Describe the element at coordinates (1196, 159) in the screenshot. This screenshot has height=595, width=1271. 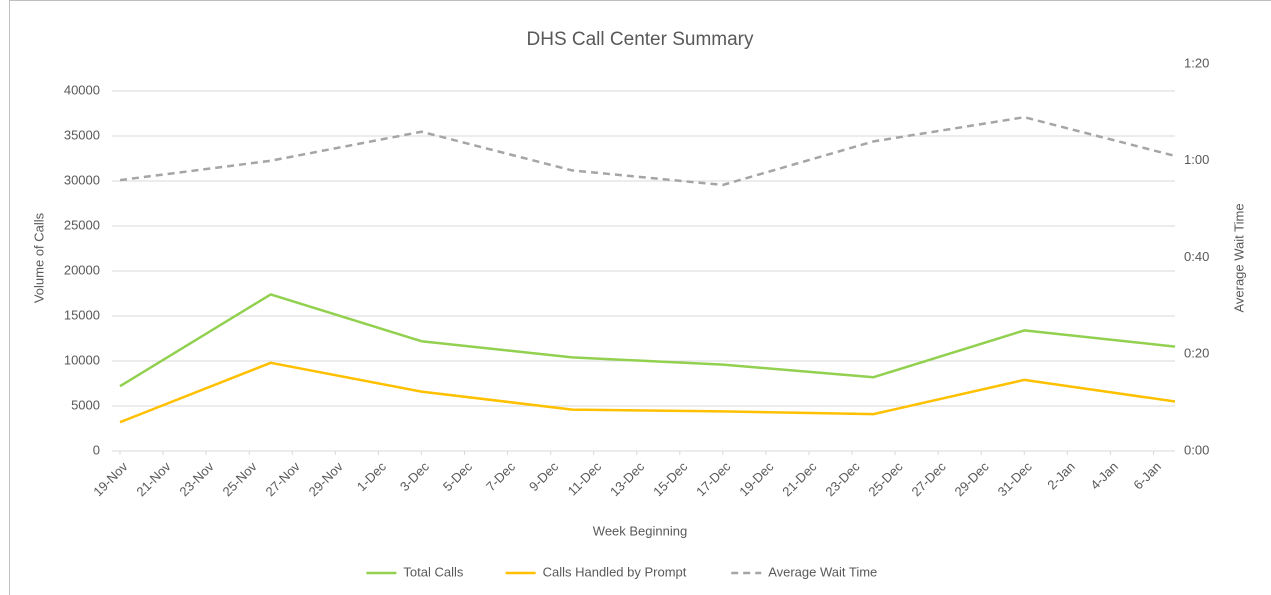
I see `y2-tick-label: 1:00` at that location.